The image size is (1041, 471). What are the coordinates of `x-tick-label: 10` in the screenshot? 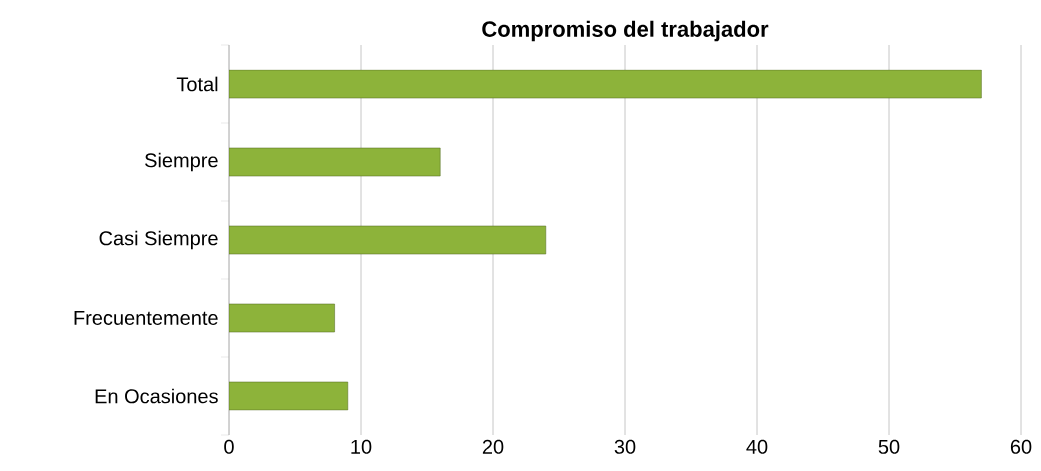 It's located at (361, 446).